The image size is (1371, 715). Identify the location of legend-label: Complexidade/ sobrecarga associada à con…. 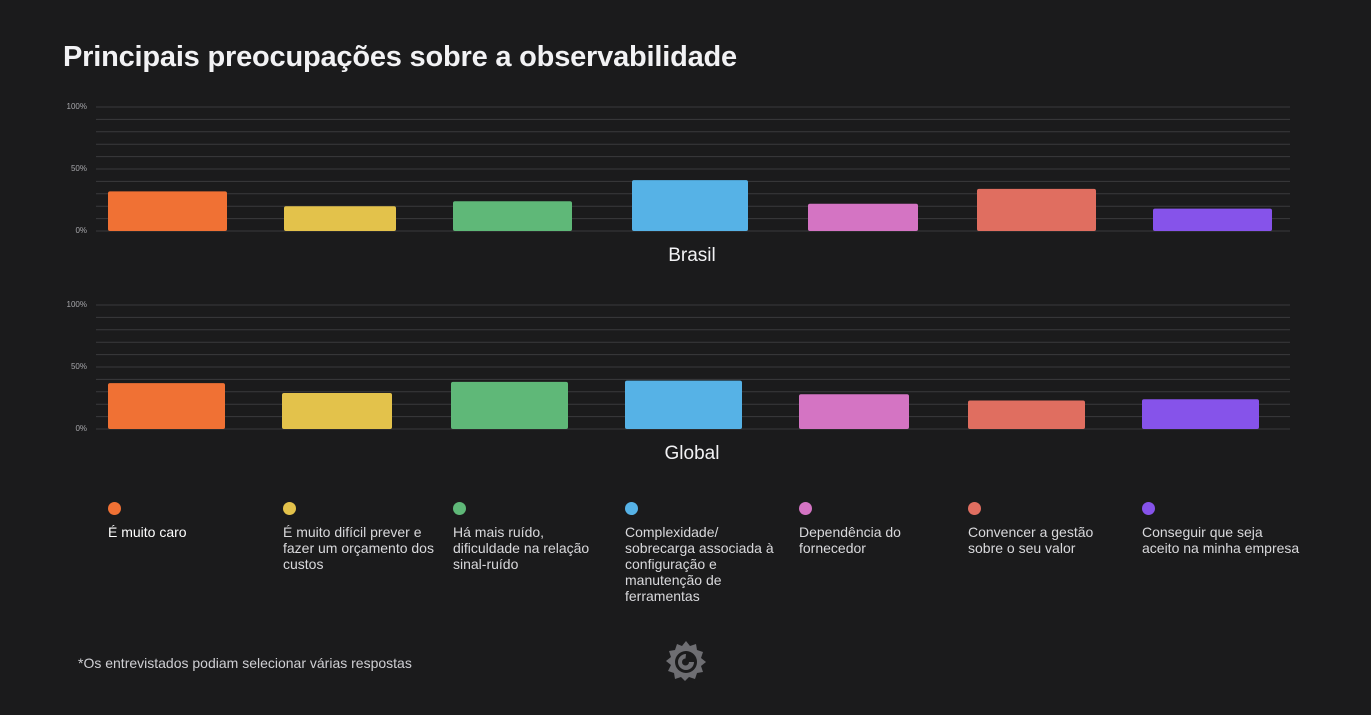
(699, 564).